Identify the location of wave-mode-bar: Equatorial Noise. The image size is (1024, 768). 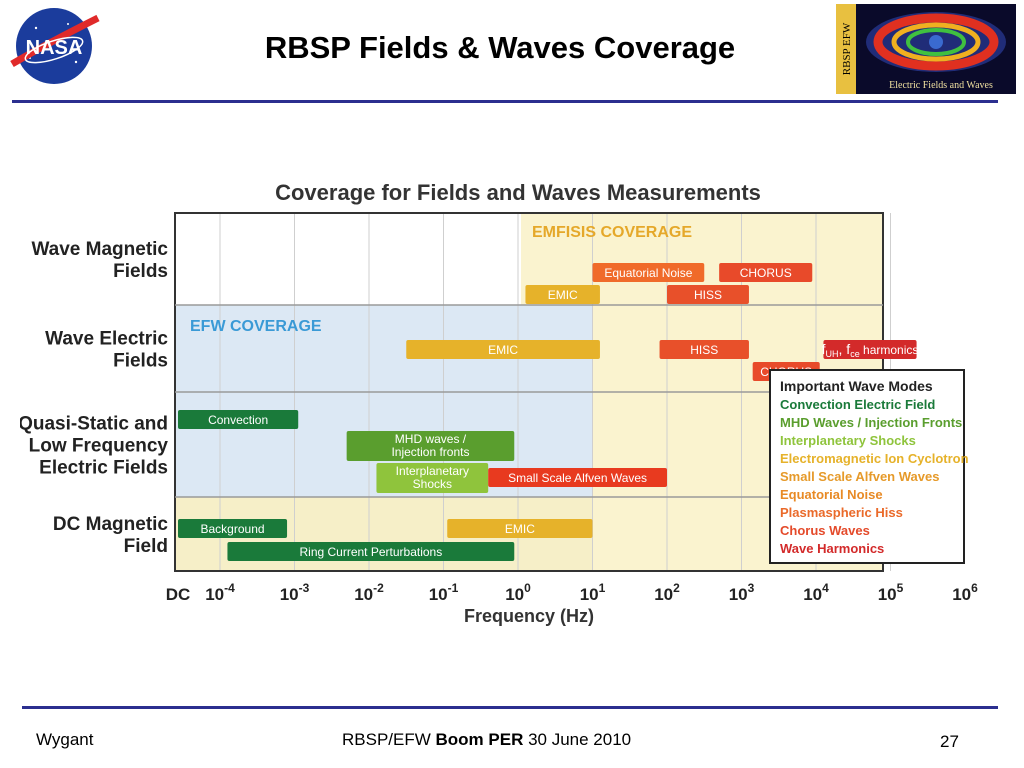
(648, 272).